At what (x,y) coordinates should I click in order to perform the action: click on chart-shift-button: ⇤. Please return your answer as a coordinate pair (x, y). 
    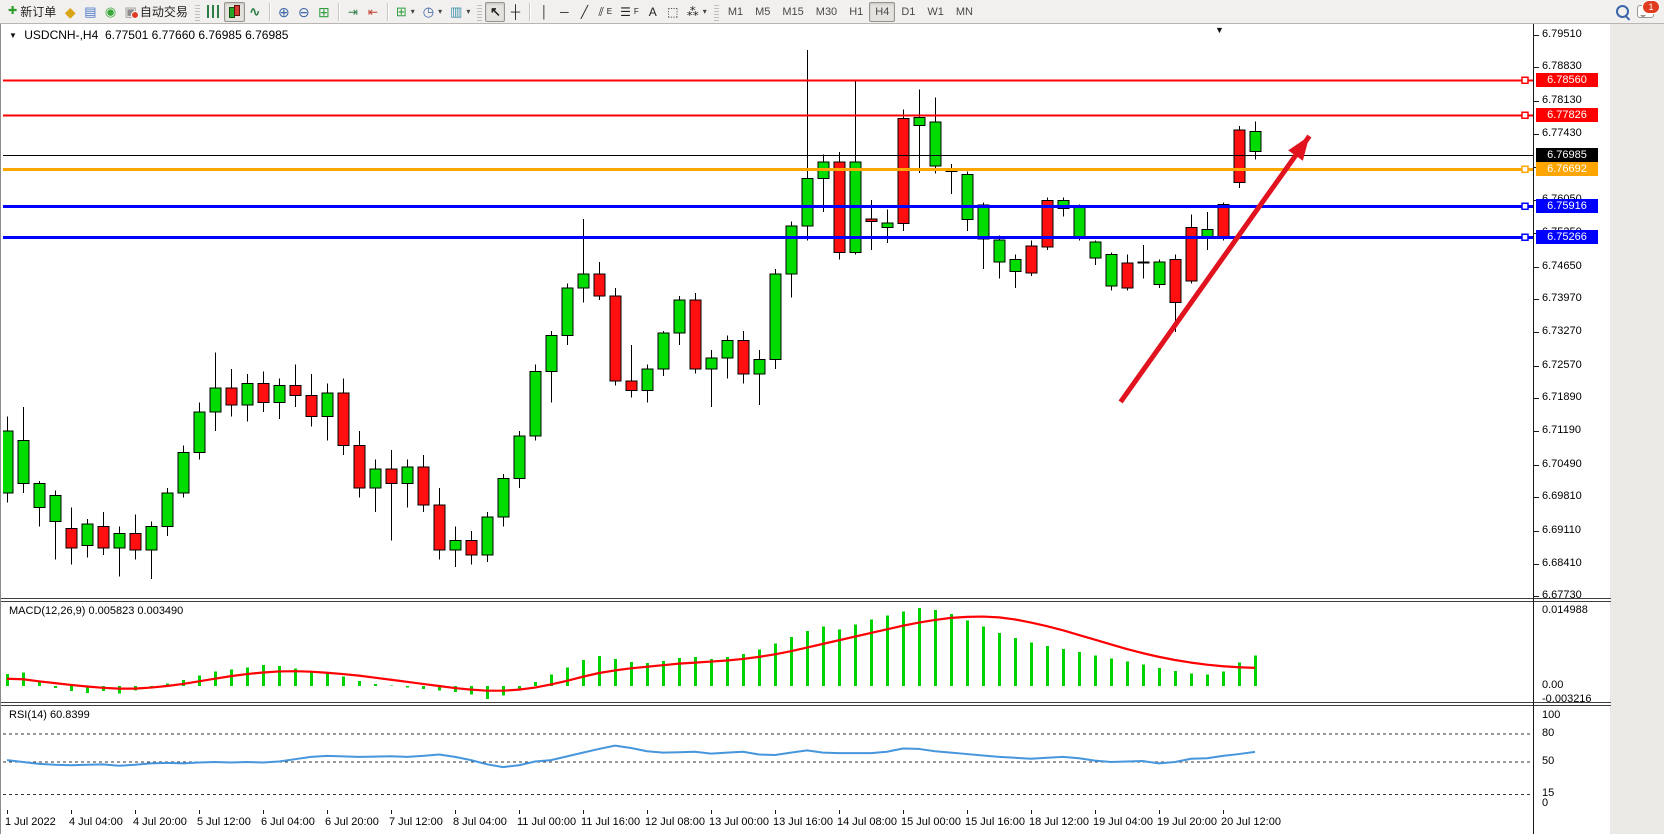
    Looking at the image, I should click on (373, 12).